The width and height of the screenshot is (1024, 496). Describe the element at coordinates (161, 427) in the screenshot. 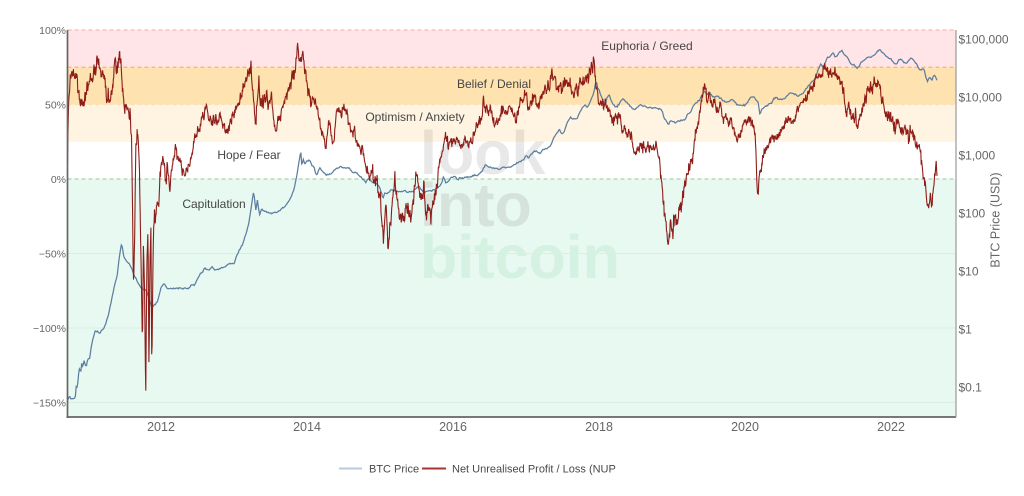

I see `svg-text: 2012` at that location.